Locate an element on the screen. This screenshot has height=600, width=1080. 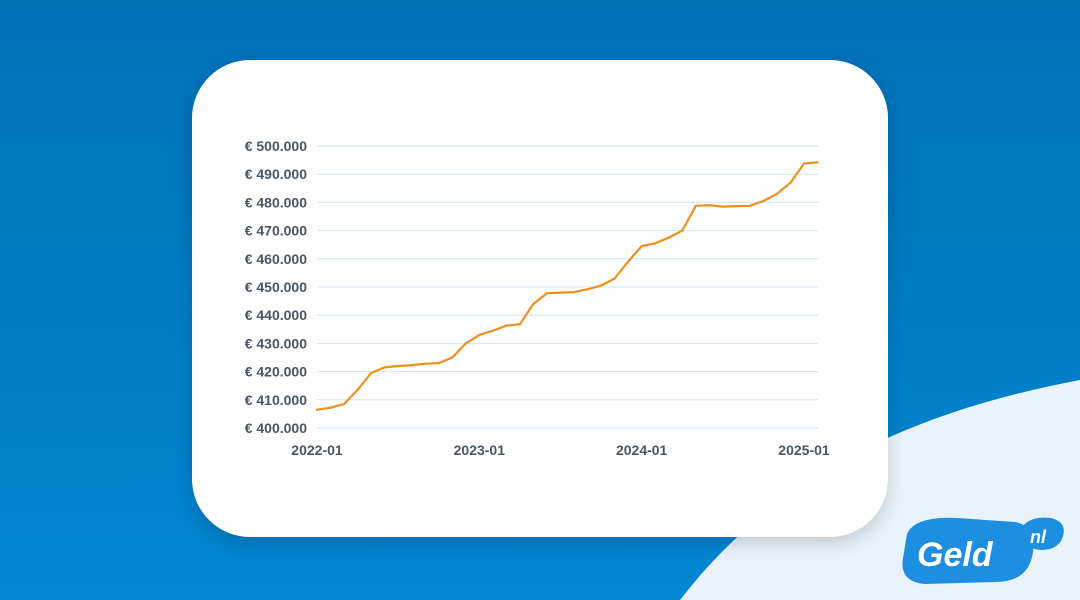
y-tick-label: € 440.000 is located at coordinates (276, 315).